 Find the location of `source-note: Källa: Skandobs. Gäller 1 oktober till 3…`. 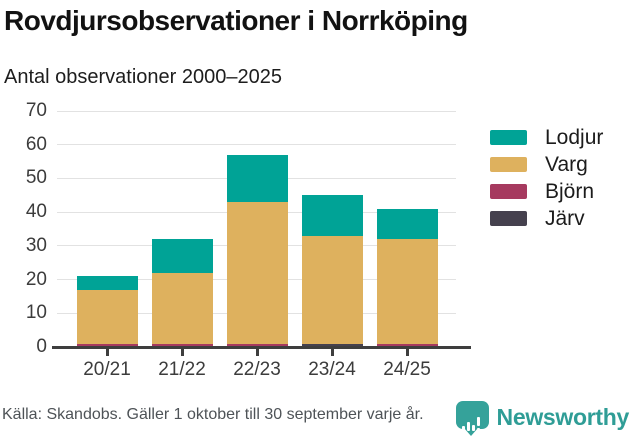

source-note: Källa: Skandobs. Gäller 1 oktober till 3… is located at coordinates (213, 414).